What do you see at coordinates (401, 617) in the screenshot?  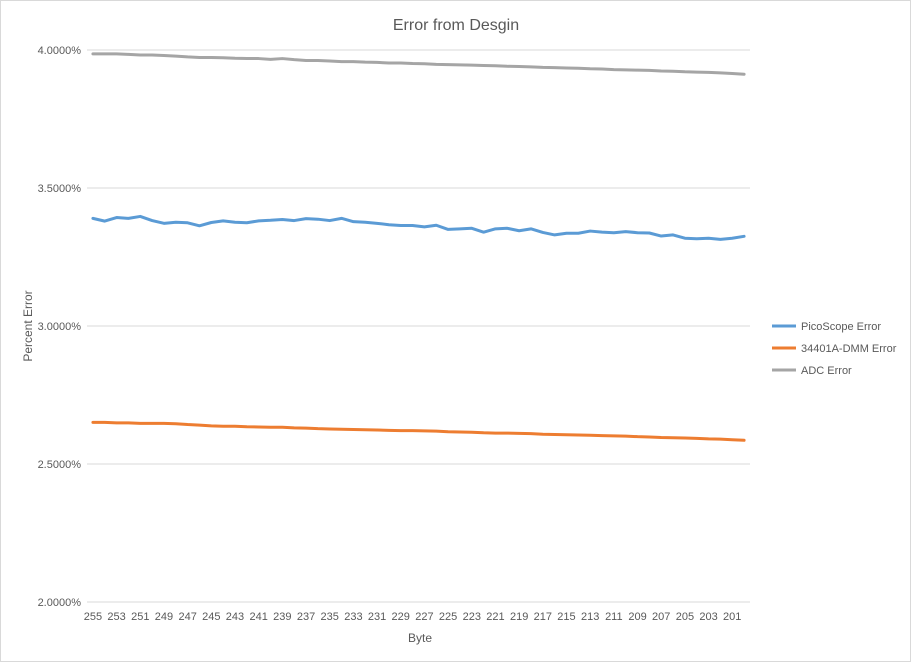 I see `x-tick-label: 229` at bounding box center [401, 617].